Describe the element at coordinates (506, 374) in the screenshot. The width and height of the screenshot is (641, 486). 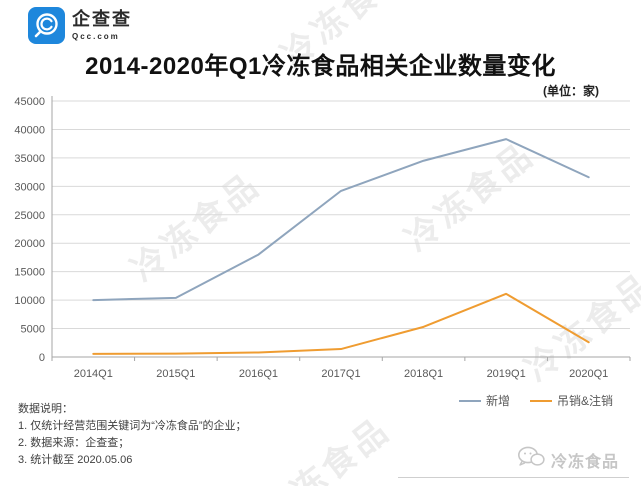
I see `x-tick-label: 2019Q1` at that location.